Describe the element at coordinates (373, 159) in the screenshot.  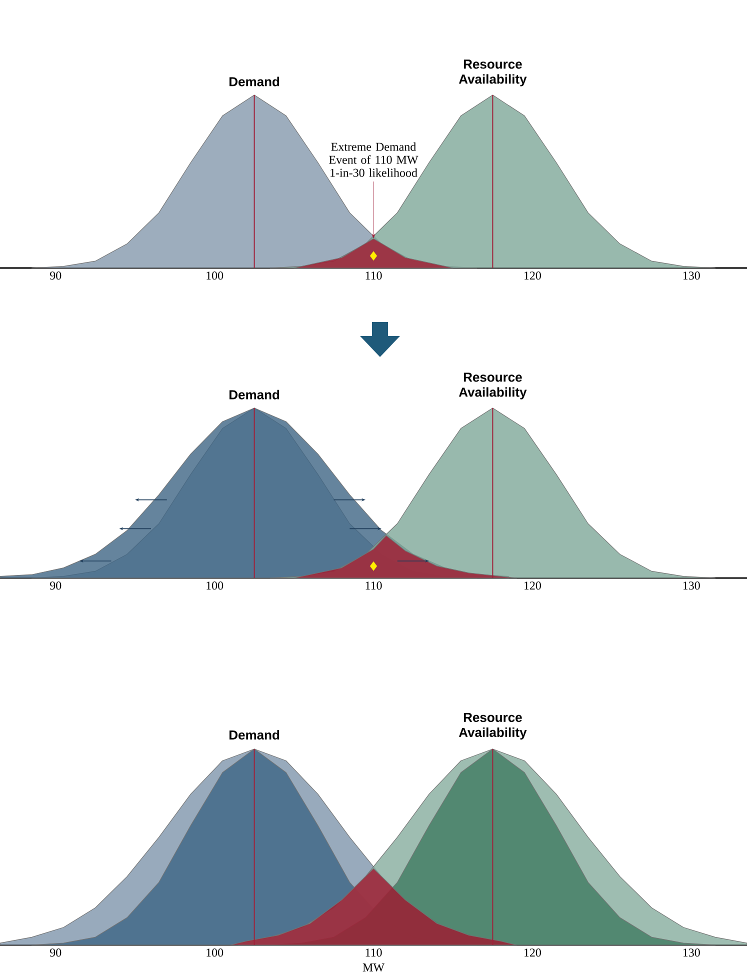
I see `annotation: Extreme Demand Event of 110 MW 1-in-30 likelihood` at that location.